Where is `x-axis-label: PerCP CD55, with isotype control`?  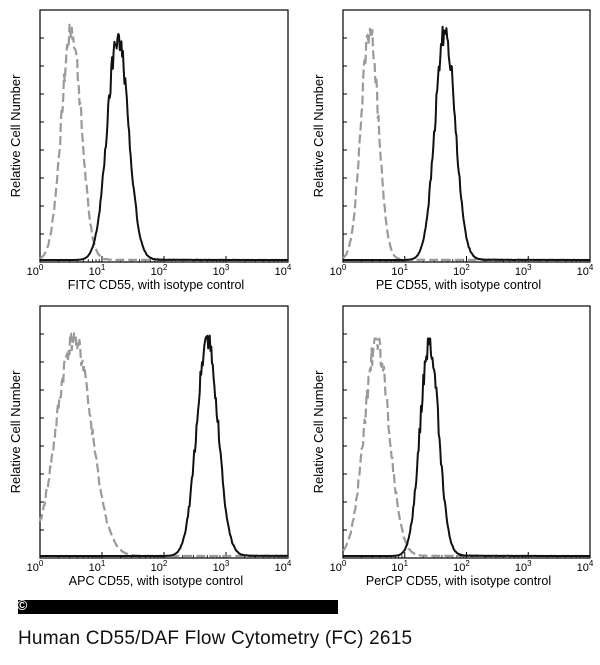
x-axis-label: PerCP CD55, with isotype control is located at coordinates (458, 581).